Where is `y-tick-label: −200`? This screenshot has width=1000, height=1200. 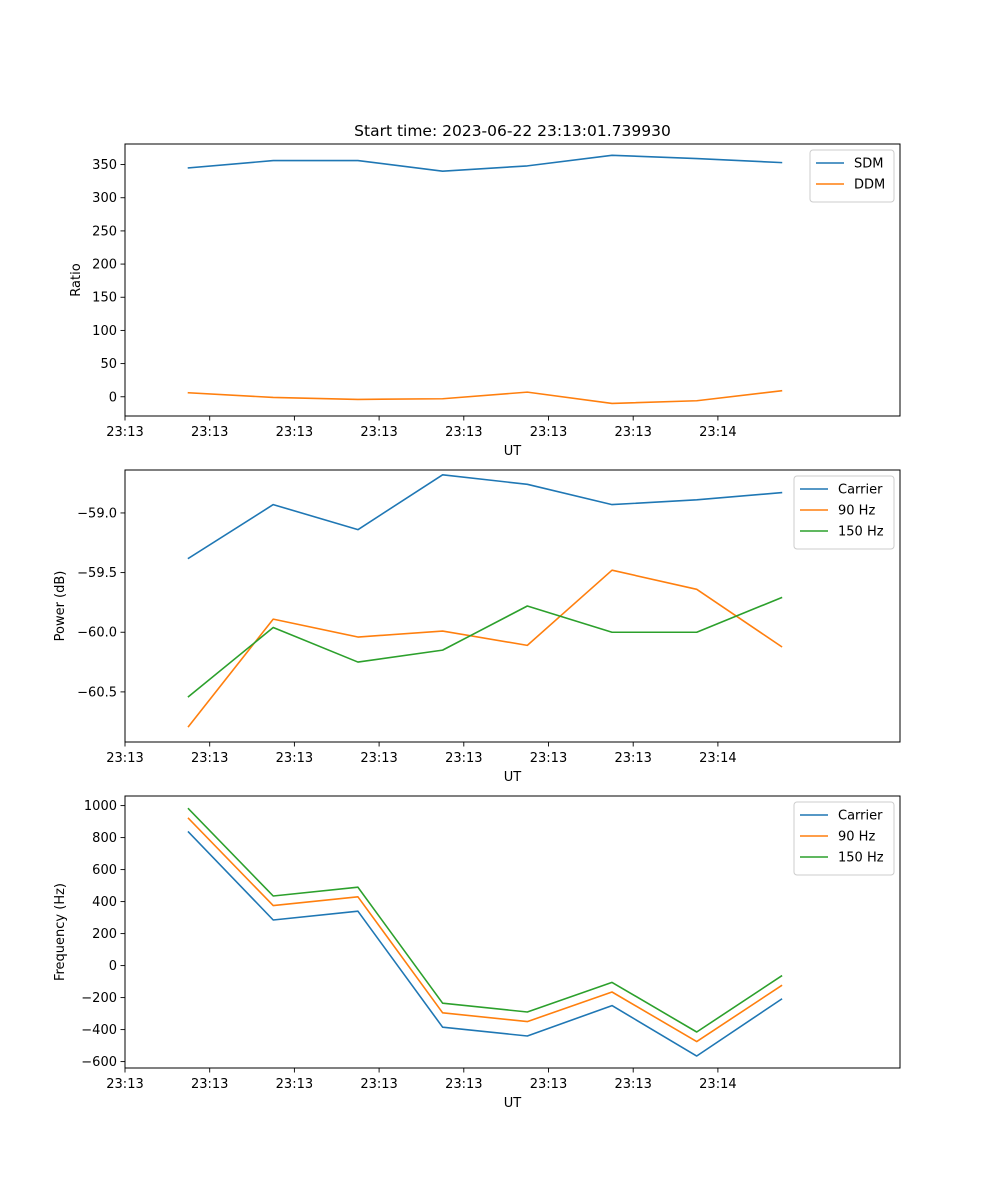
y-tick-label: −200 is located at coordinates (99, 998).